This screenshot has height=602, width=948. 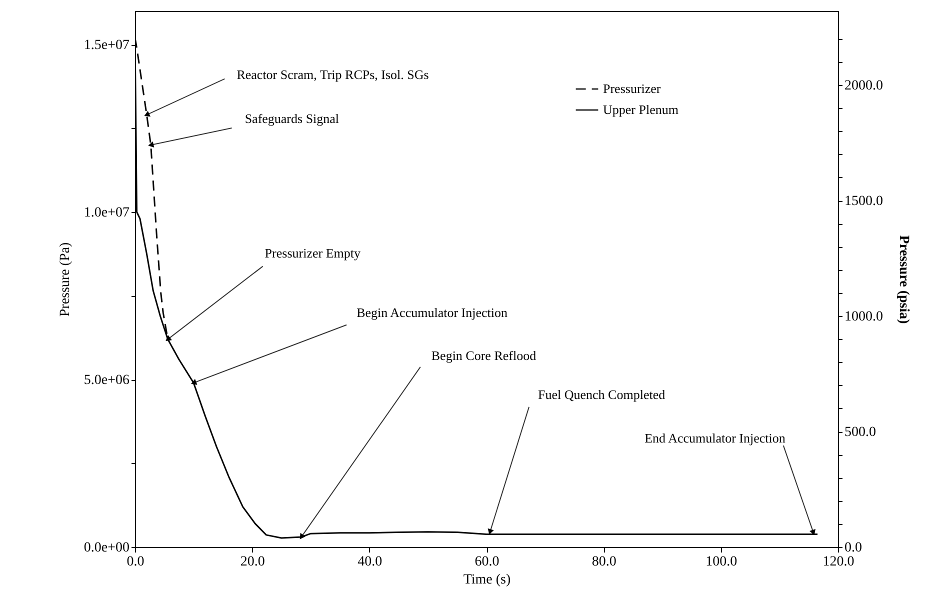 What do you see at coordinates (604, 562) in the screenshot?
I see `x-tick-label: 80.0` at bounding box center [604, 562].